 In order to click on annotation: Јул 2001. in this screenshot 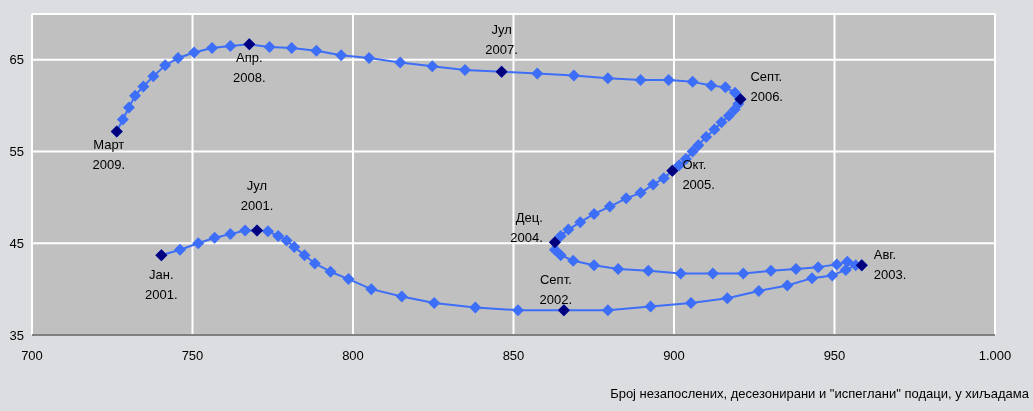, I will do `click(257, 196)`.